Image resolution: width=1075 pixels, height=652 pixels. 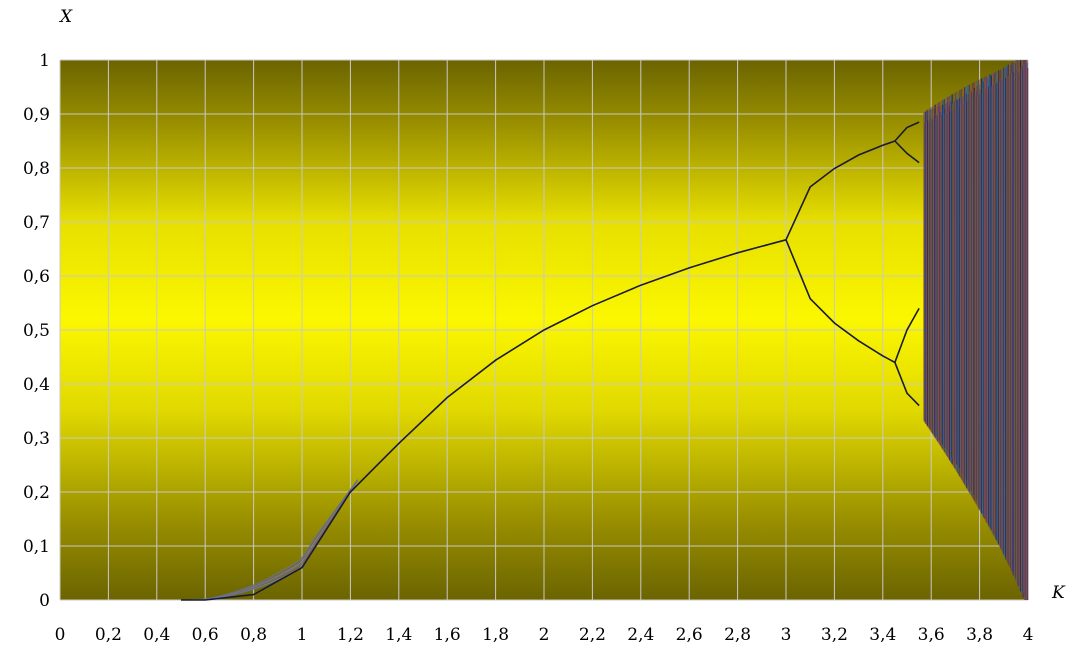 What do you see at coordinates (36, 277) in the screenshot?
I see `y-tick-label: 0,6` at bounding box center [36, 277].